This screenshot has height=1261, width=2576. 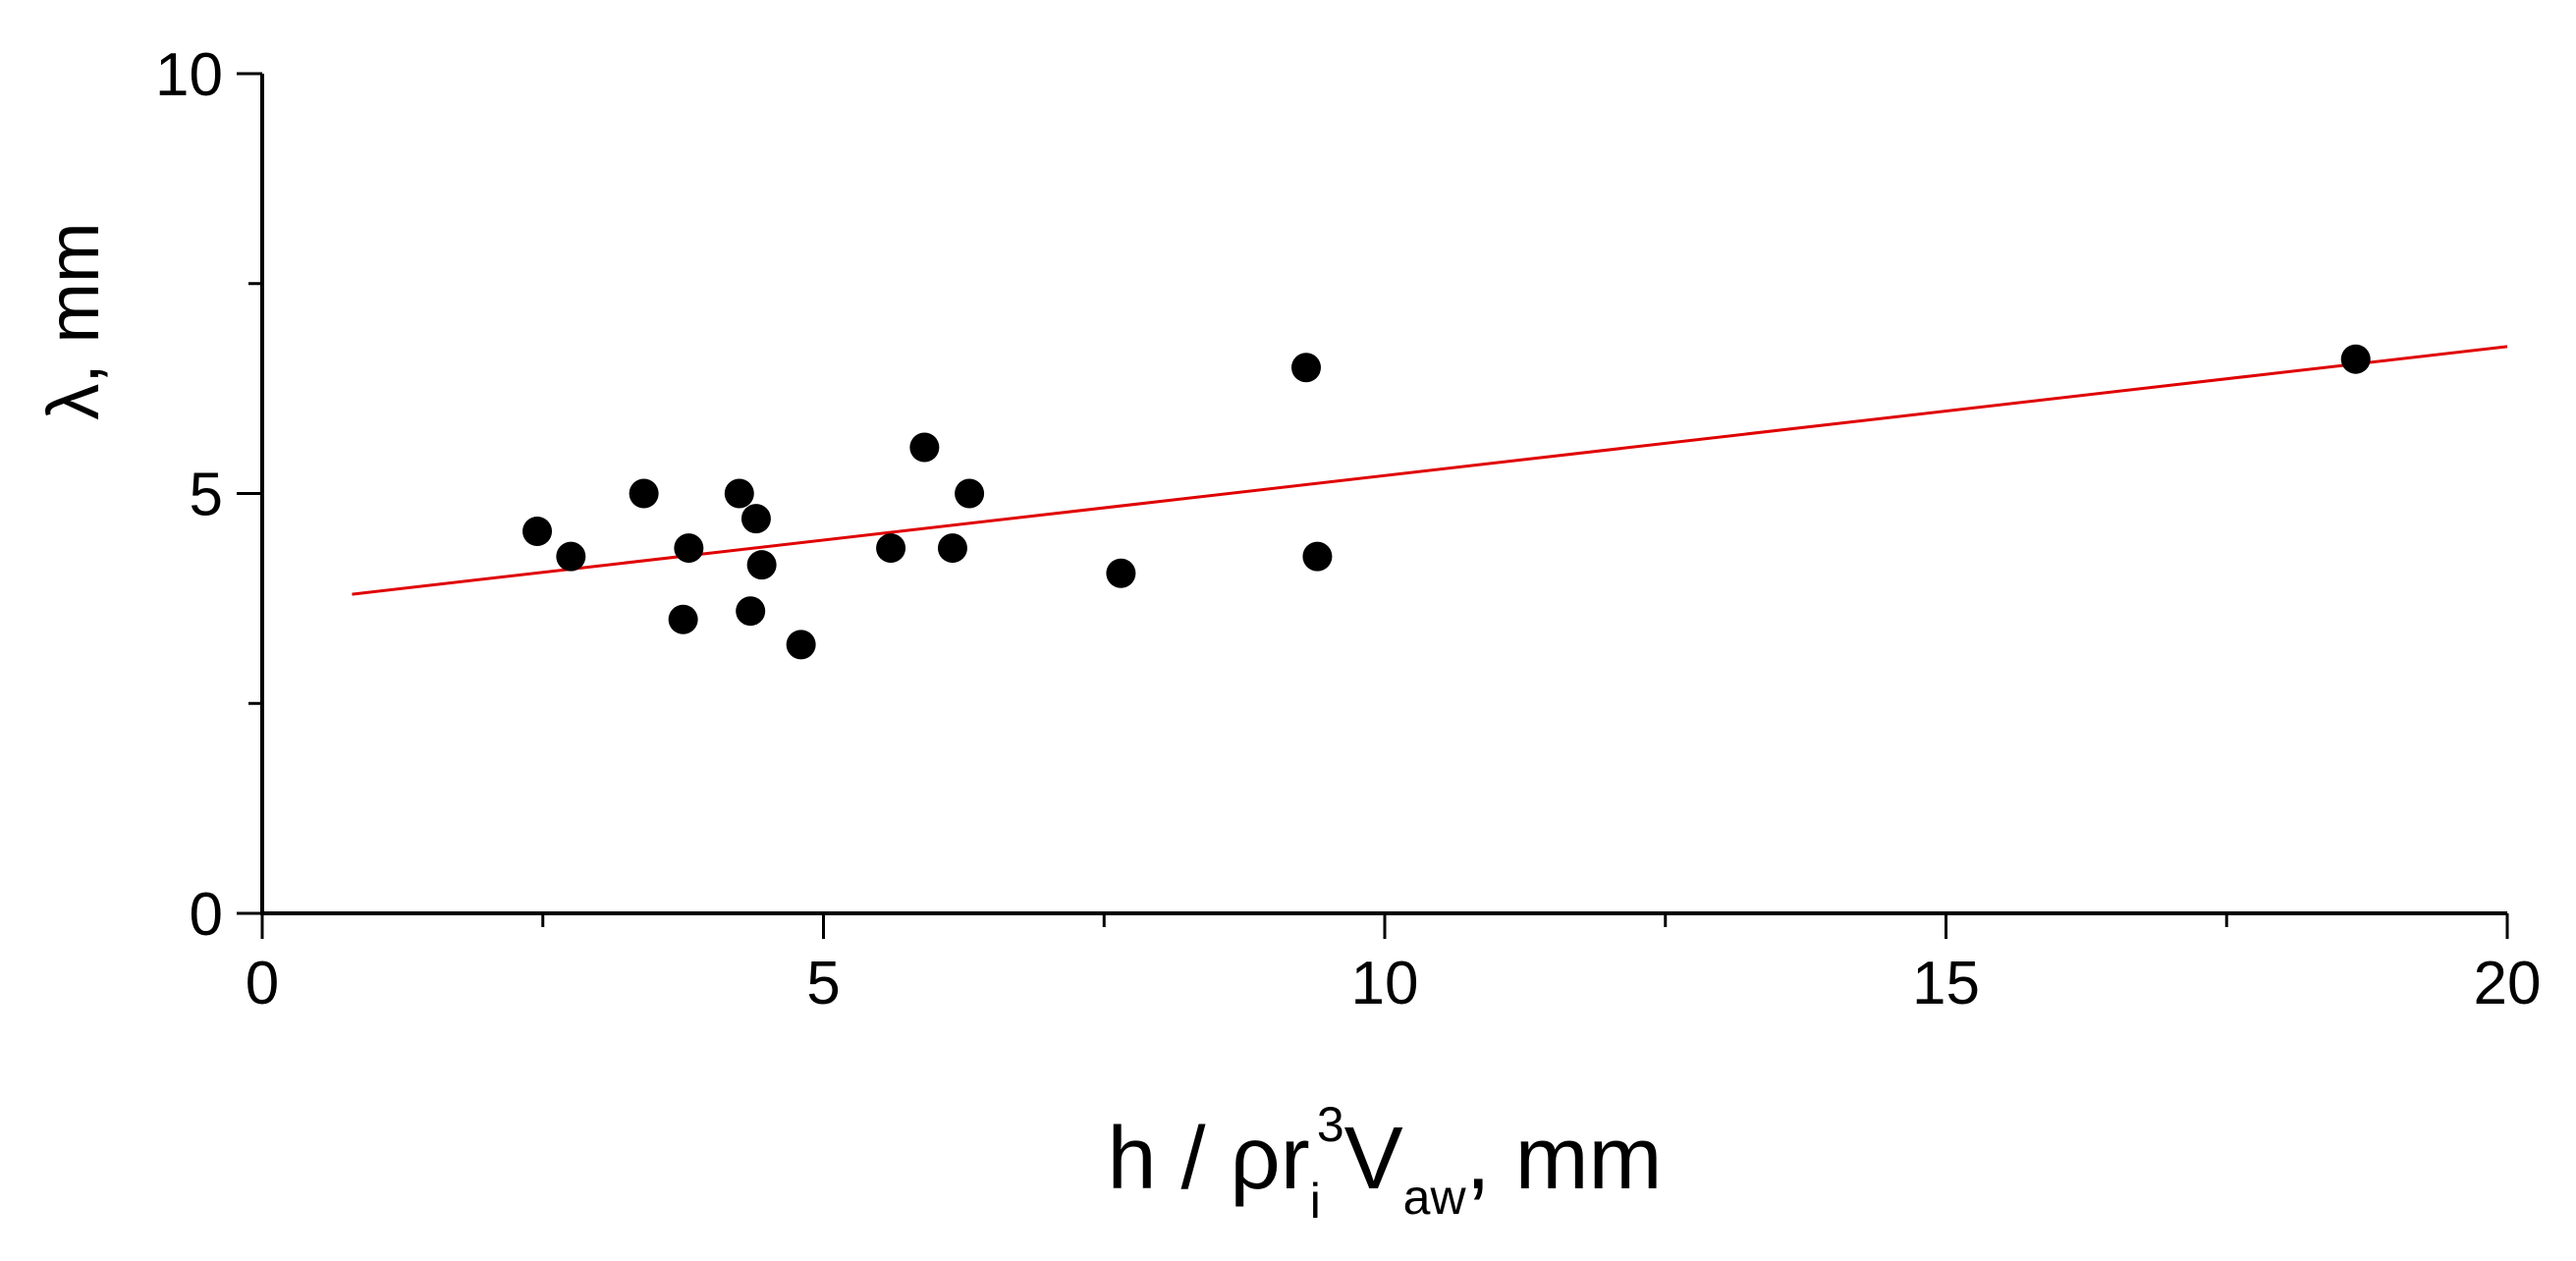 I want to click on x-axis-label-tail: , mm, so click(x=1564, y=1159).